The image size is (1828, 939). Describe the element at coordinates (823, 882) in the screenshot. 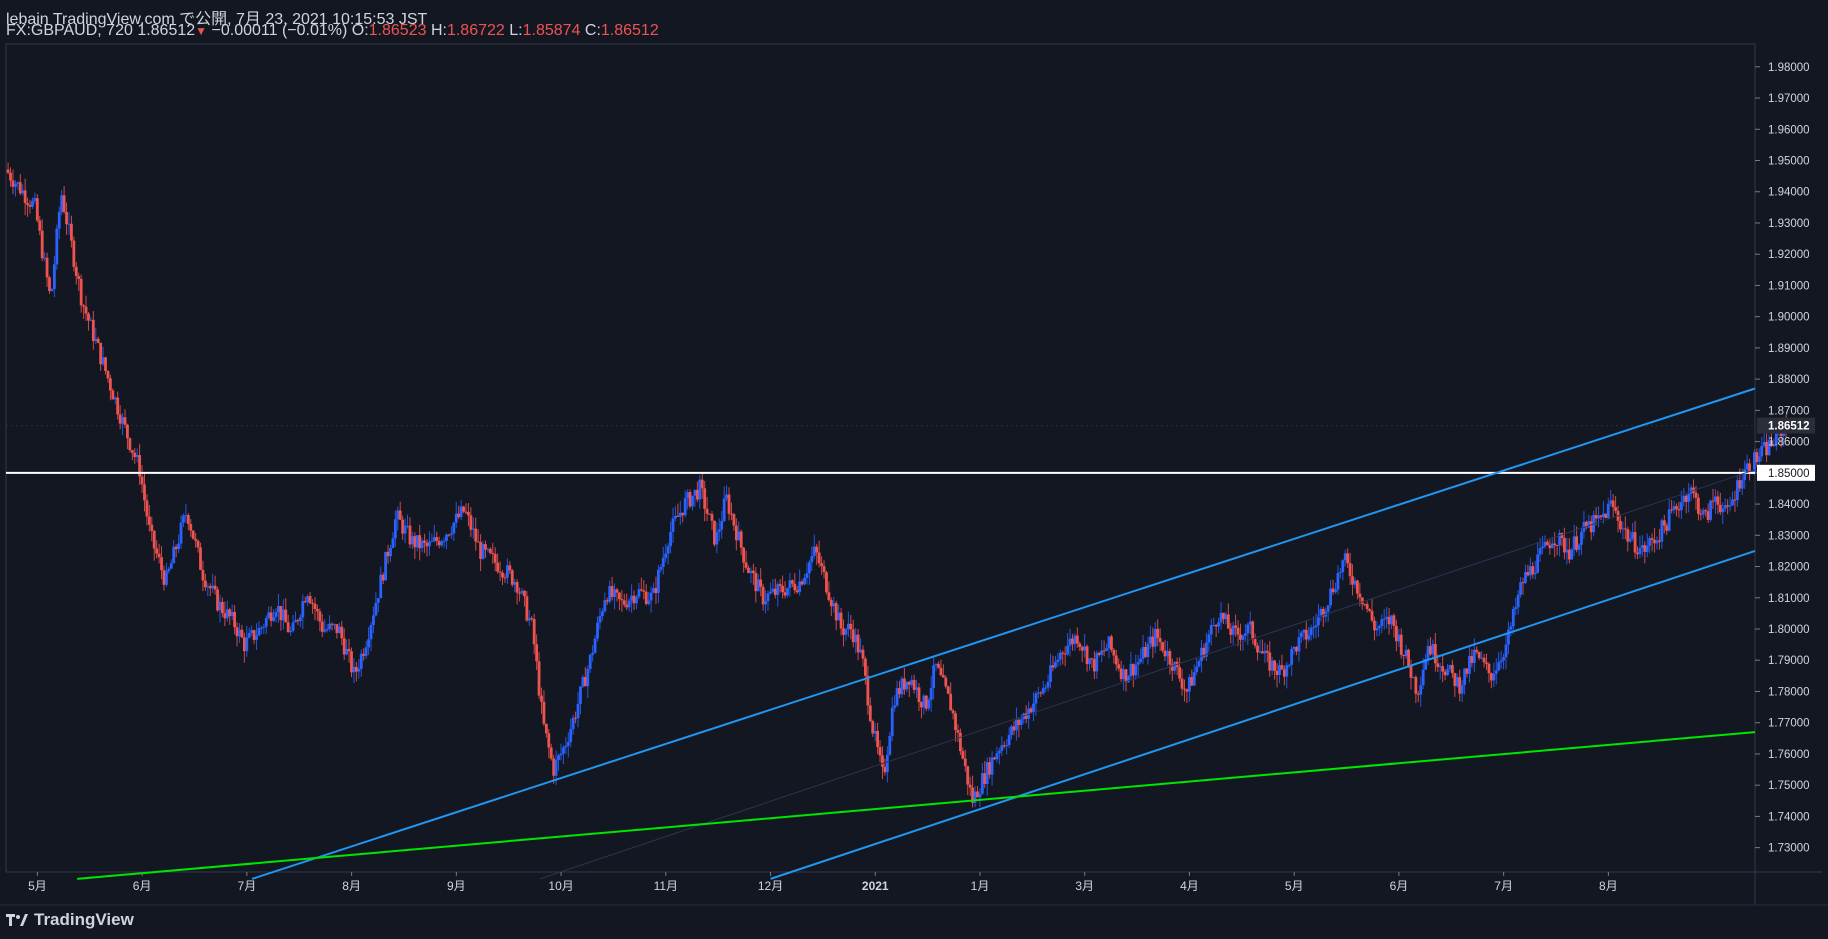

I see `time-axis: 5月 6月 7月 8月 9月 10月 11月 12月 2021 1月 3月 4月 5月 6月 7月 8月` at that location.